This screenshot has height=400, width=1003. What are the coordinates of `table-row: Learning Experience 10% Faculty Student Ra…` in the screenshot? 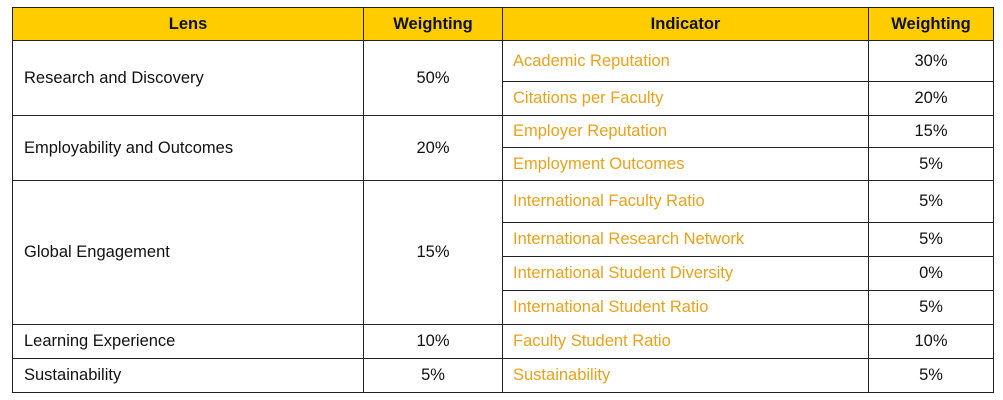 It's located at (503, 341).